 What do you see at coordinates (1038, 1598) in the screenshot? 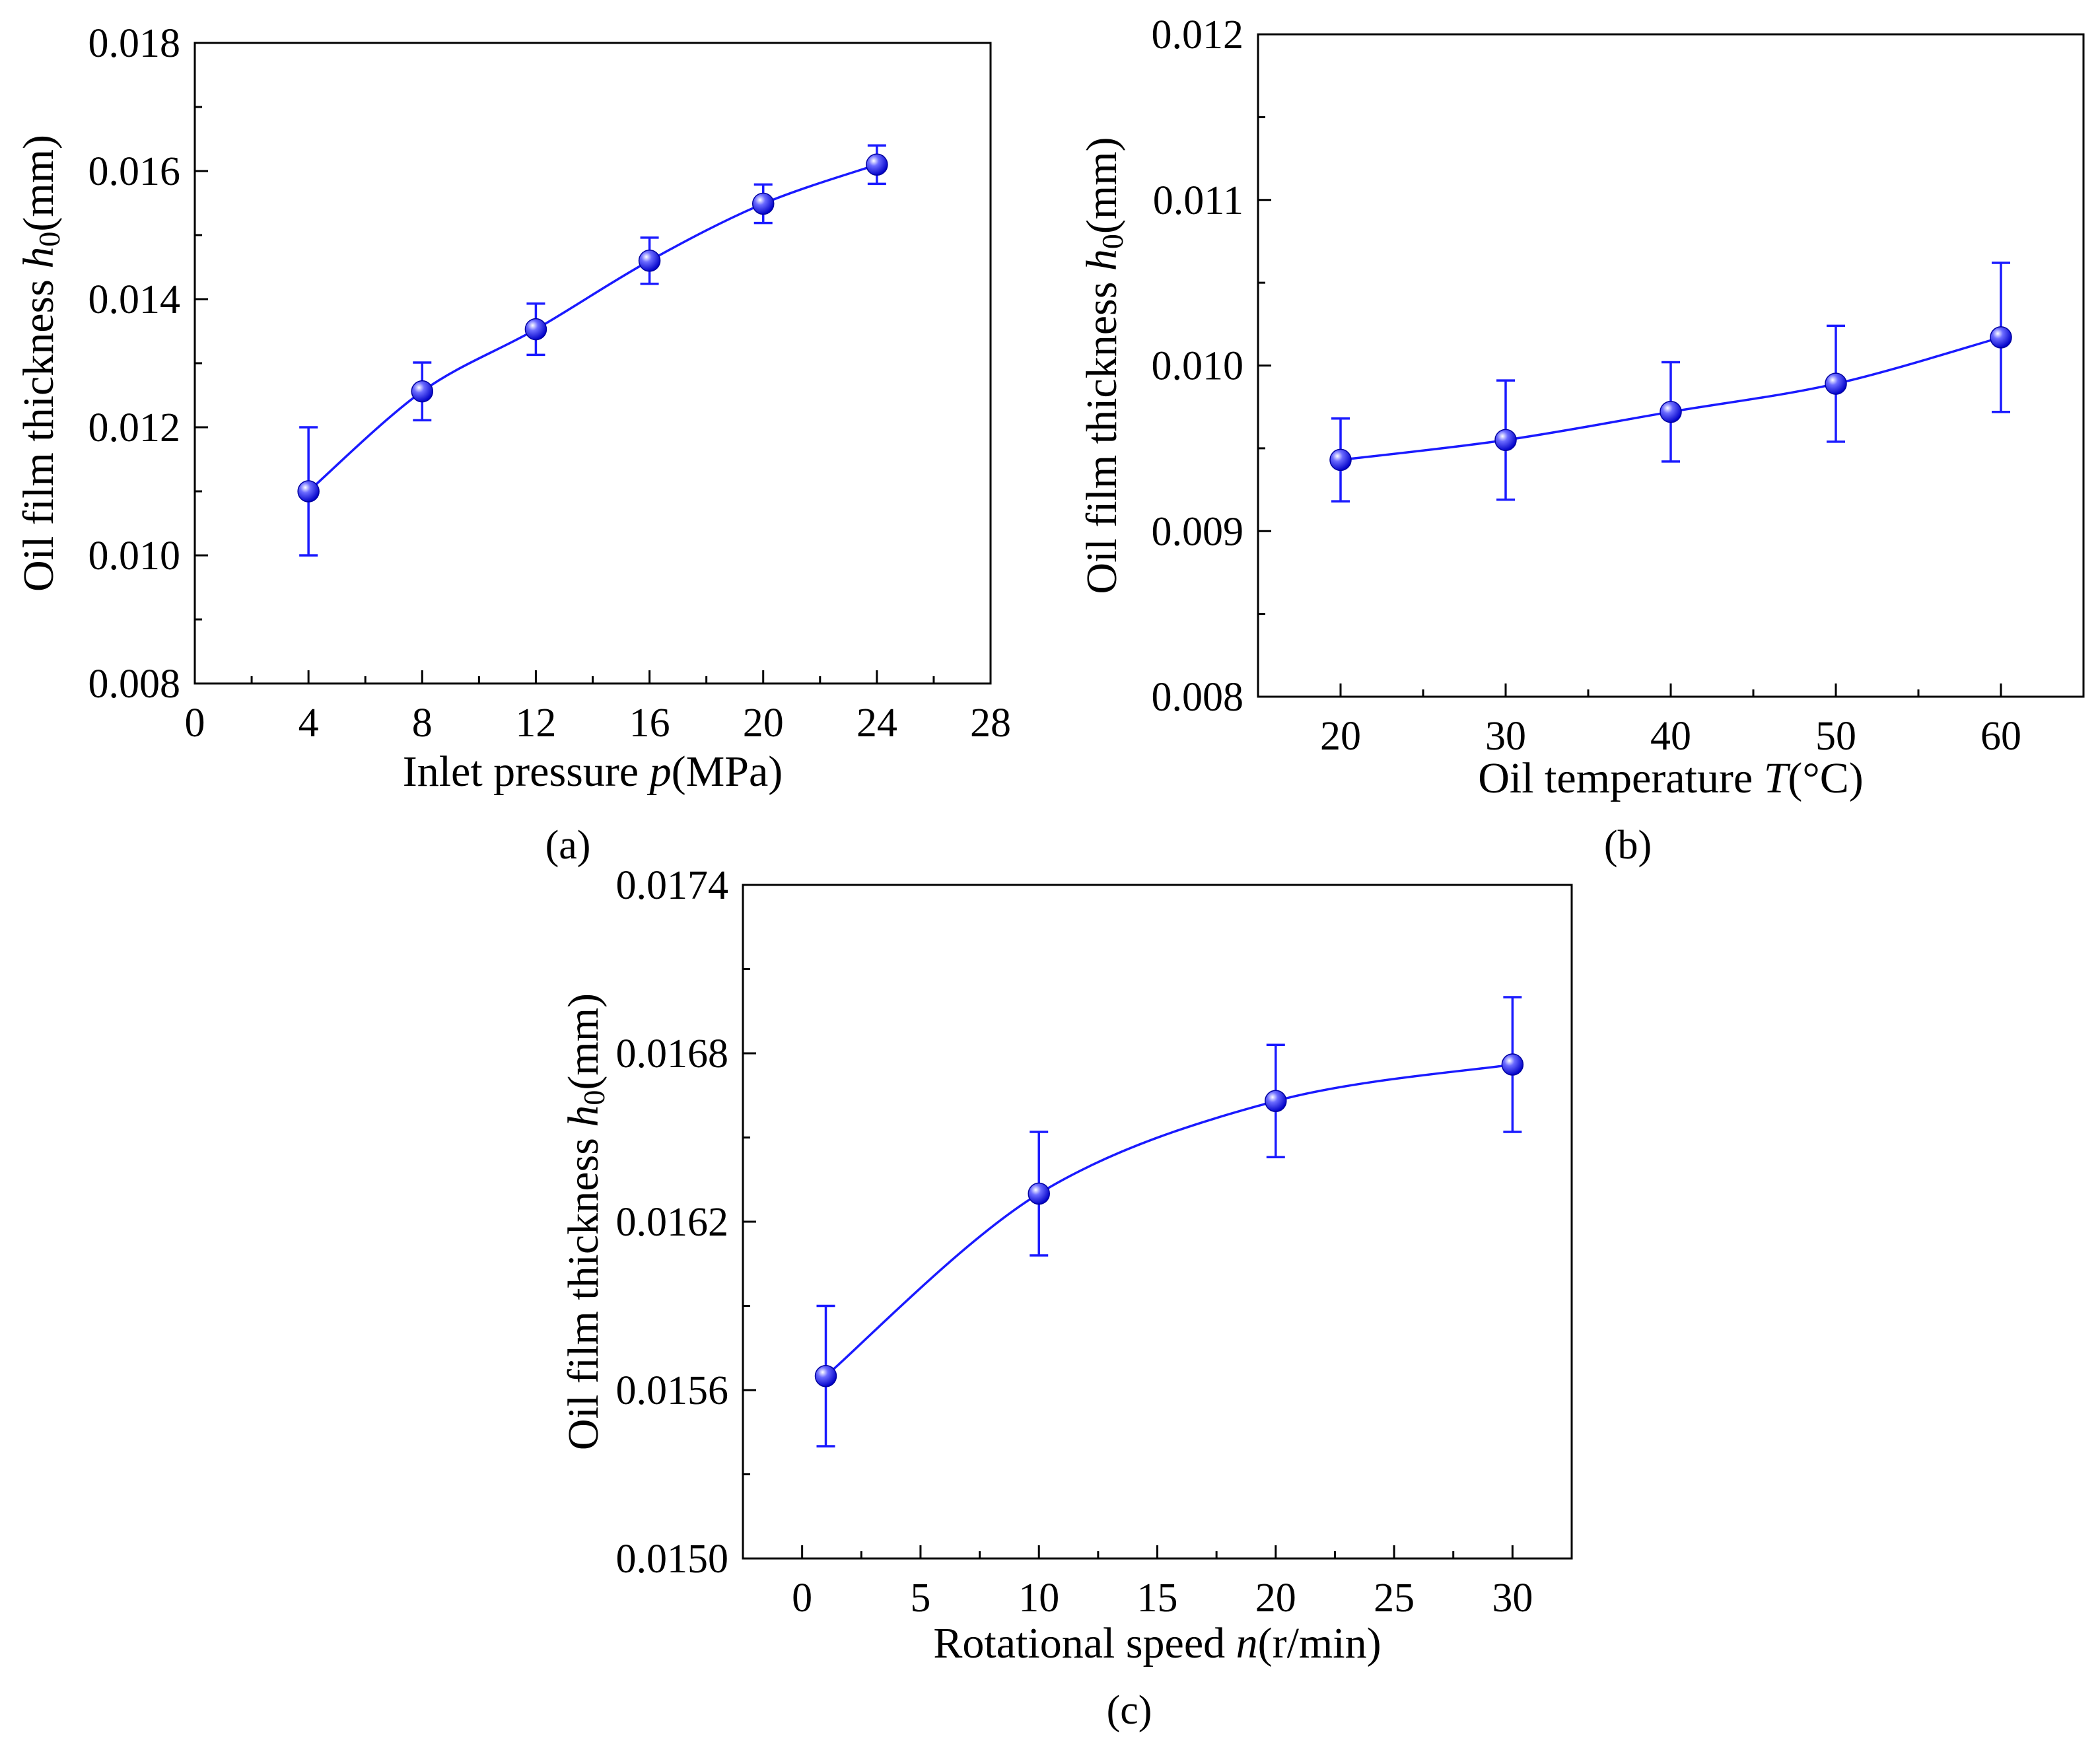
I see `chart-c-x-tick-label: 10` at bounding box center [1038, 1598].